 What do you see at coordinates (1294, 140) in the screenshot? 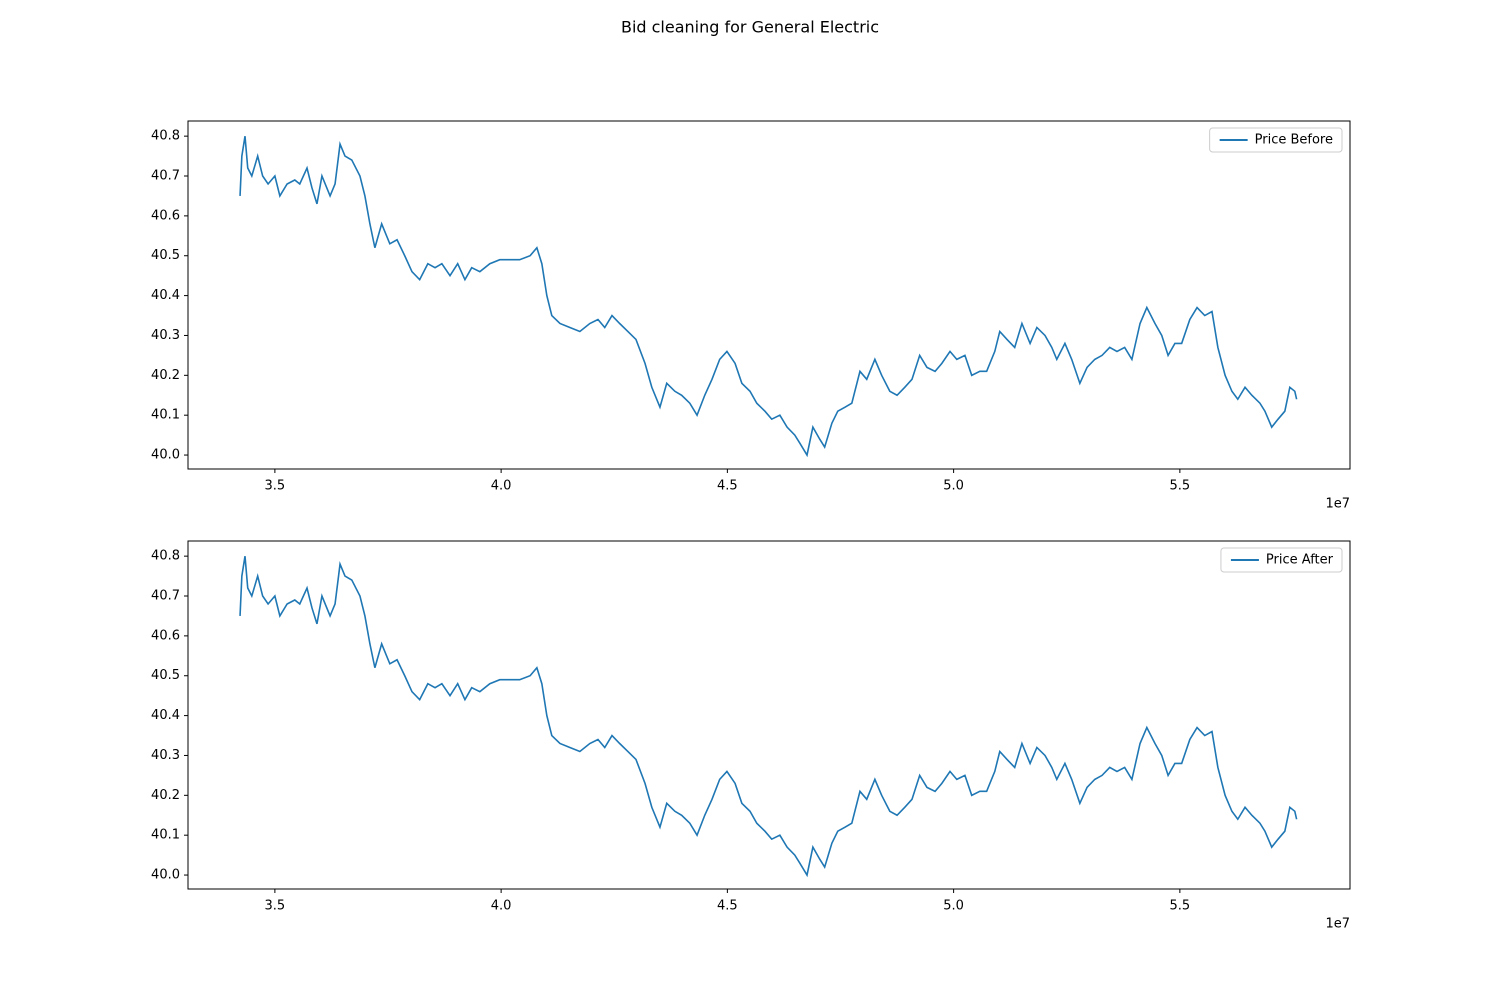
I see `legend-label: Price Before` at bounding box center [1294, 140].